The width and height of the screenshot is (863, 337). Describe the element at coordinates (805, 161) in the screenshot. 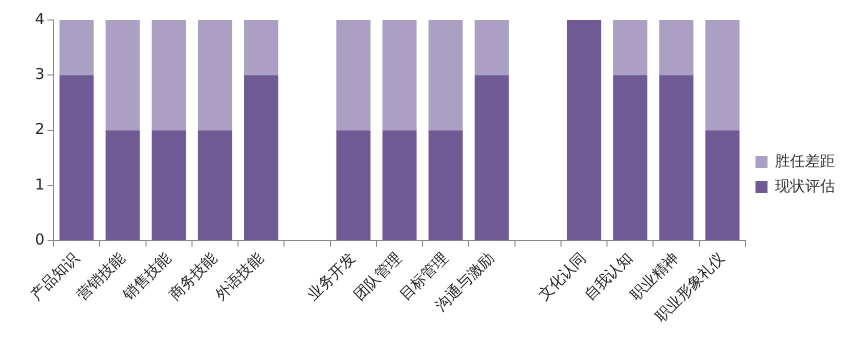

I see `legend-label: 胜任差距` at that location.